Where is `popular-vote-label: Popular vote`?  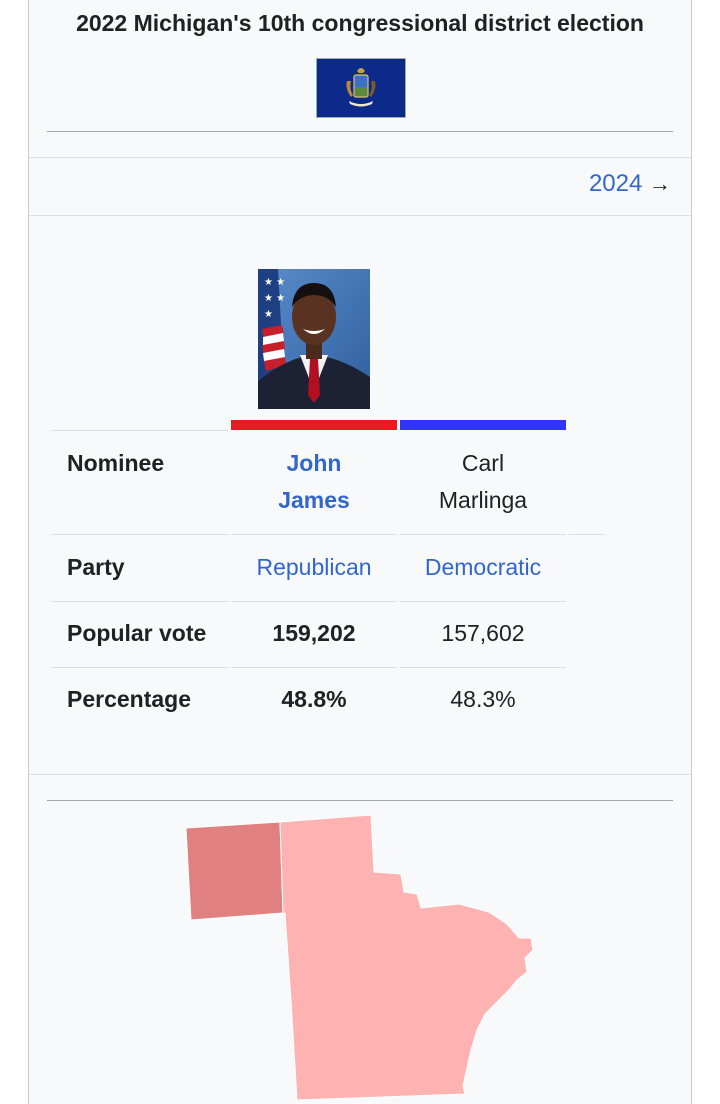 popular-vote-label: Popular vote is located at coordinates (137, 633).